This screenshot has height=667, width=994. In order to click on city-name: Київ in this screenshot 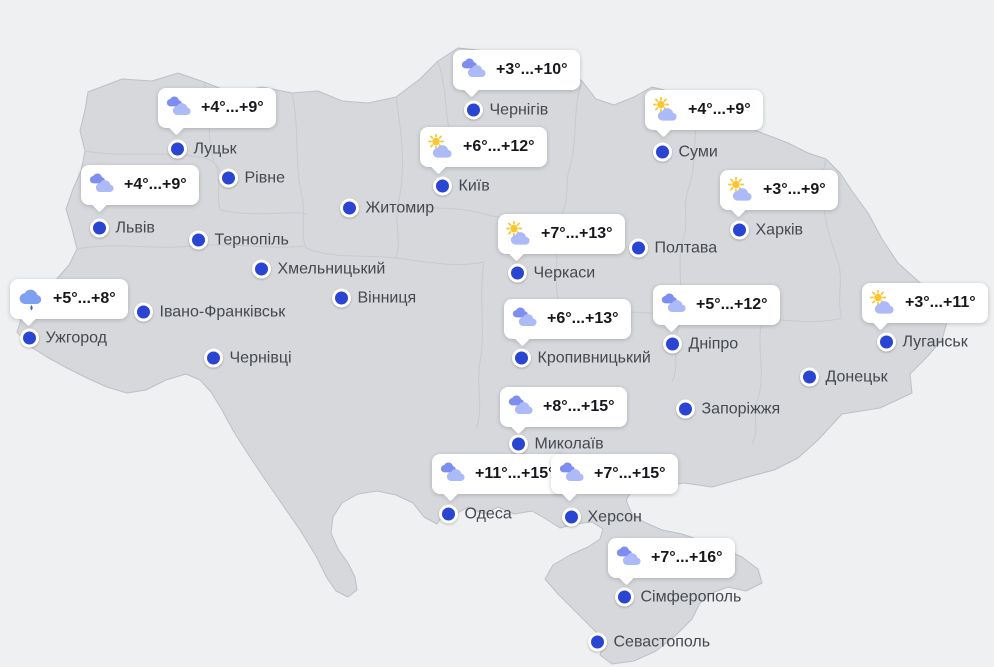, I will do `click(474, 185)`.